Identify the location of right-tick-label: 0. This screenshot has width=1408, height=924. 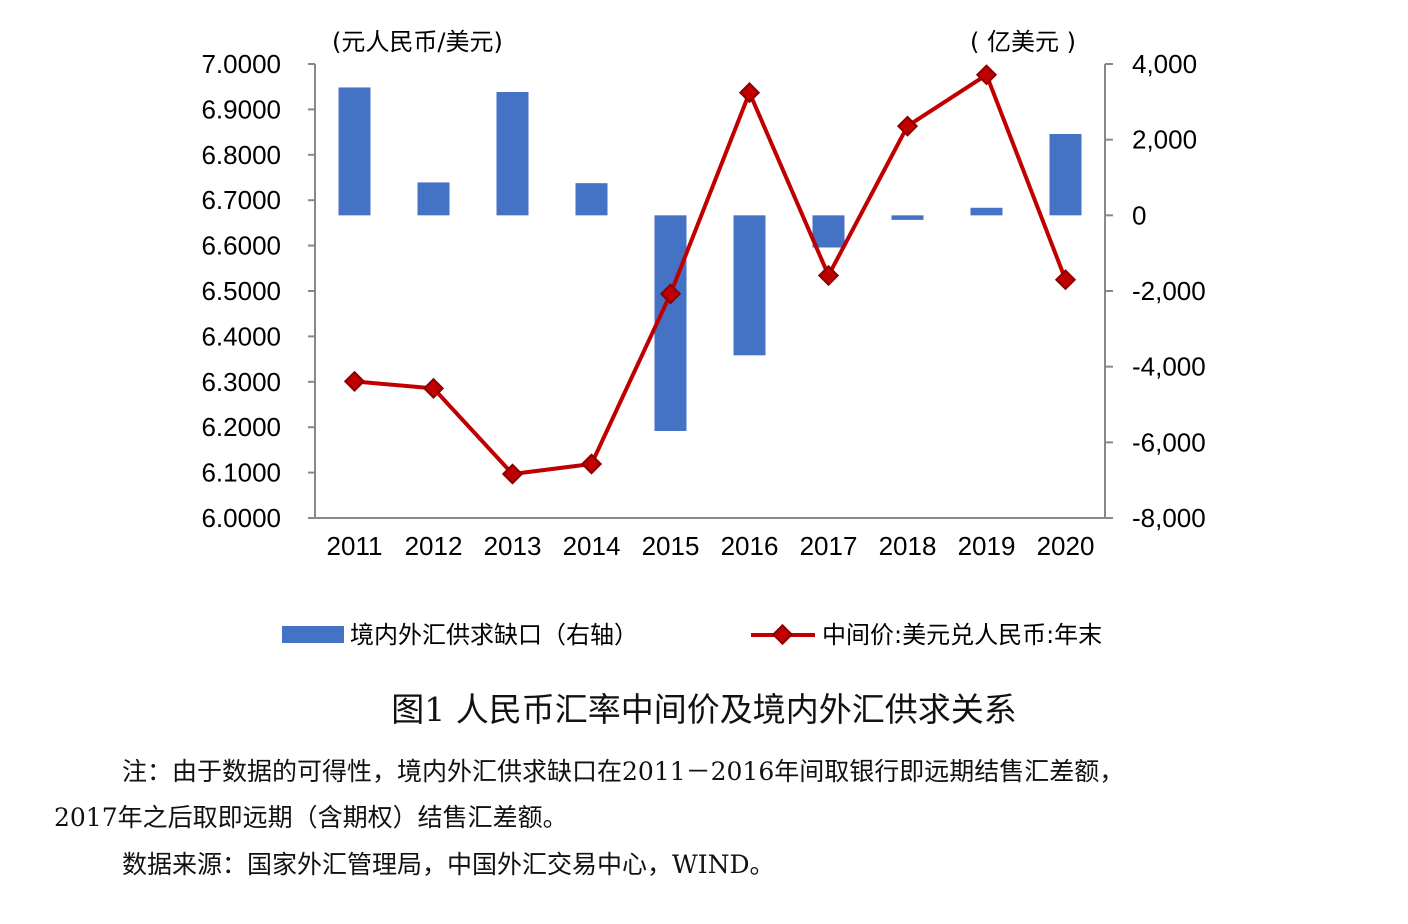
(1139, 215).